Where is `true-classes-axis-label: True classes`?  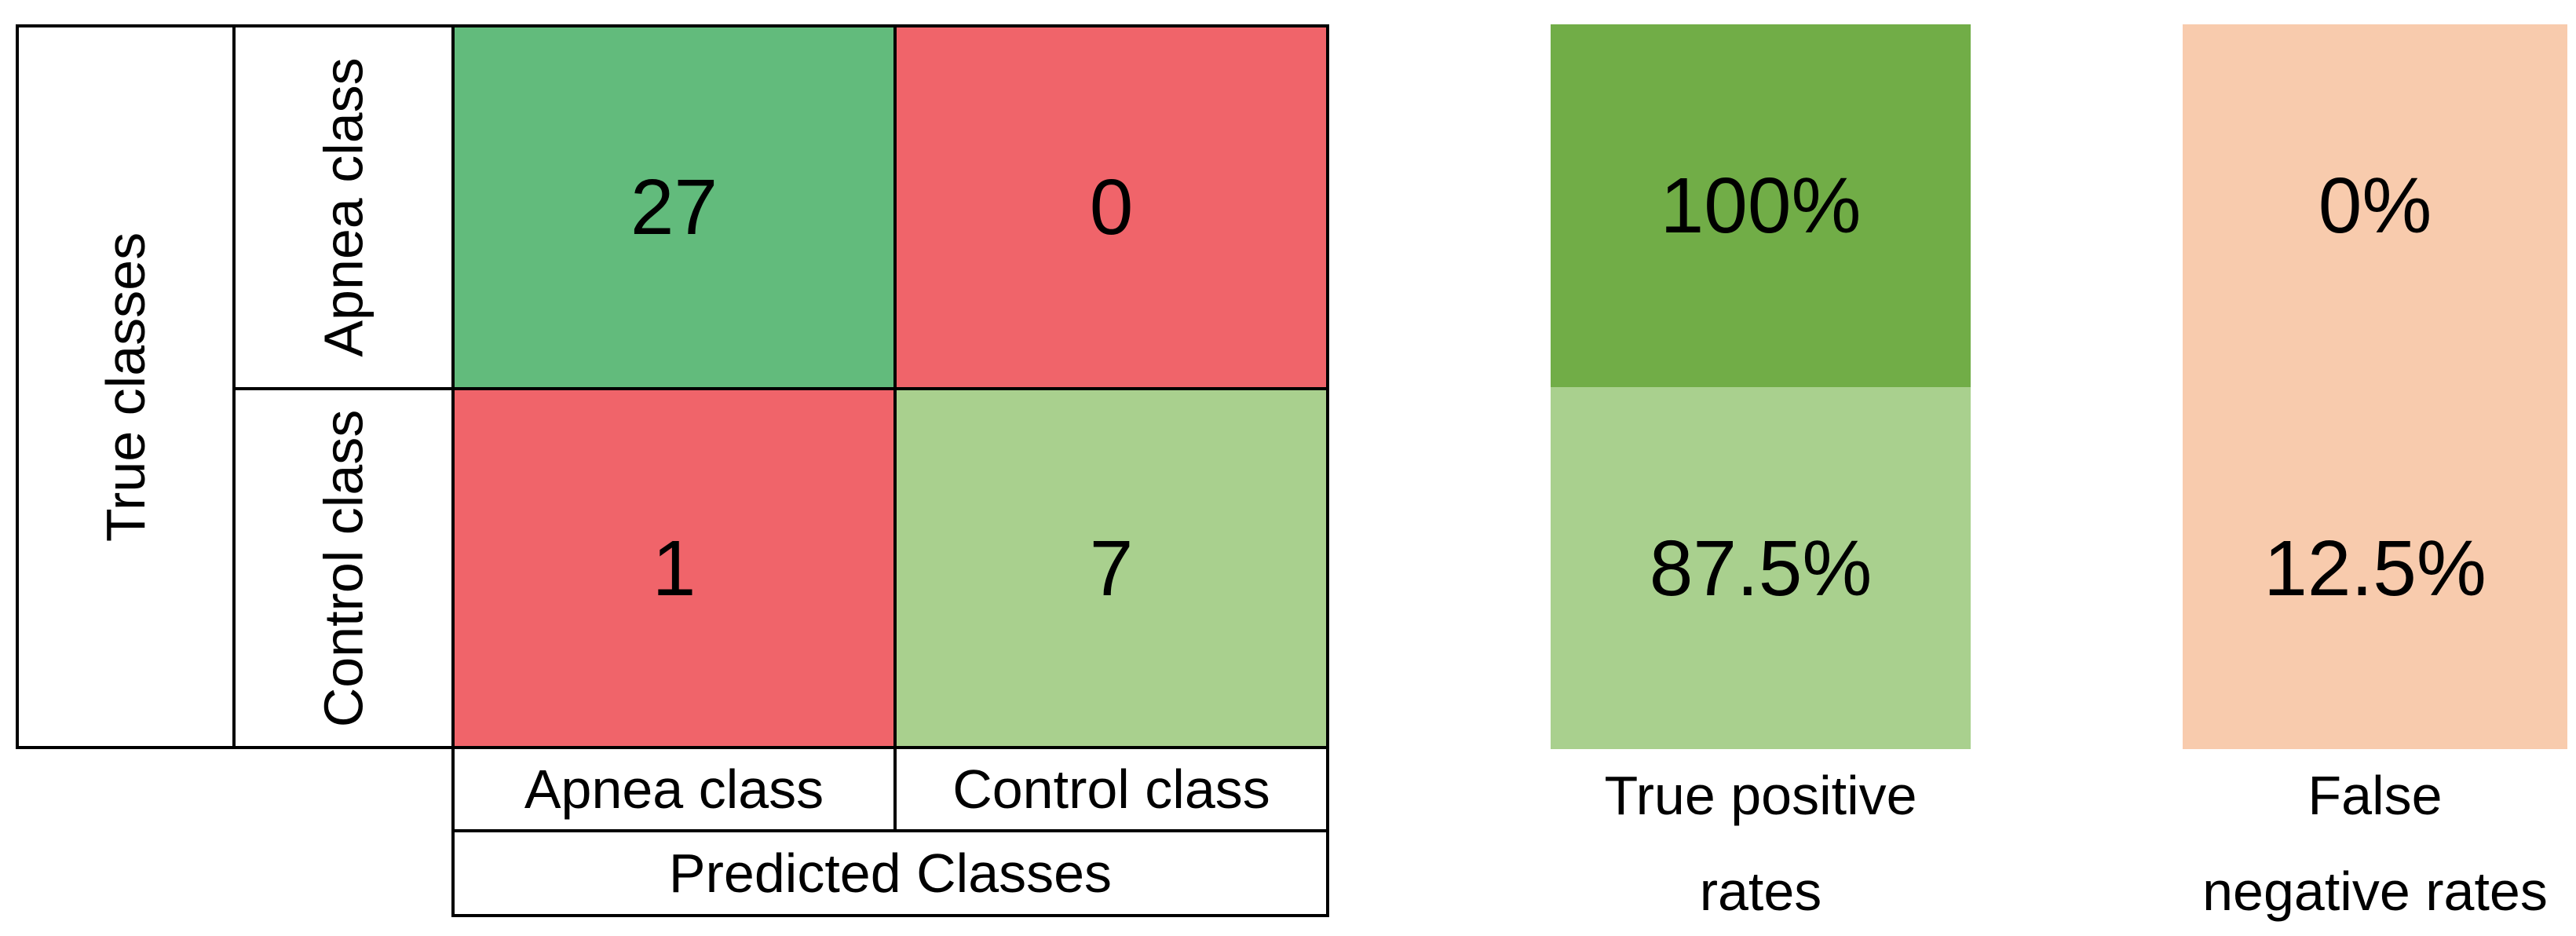
true-classes-axis-label: True classes is located at coordinates (126, 387).